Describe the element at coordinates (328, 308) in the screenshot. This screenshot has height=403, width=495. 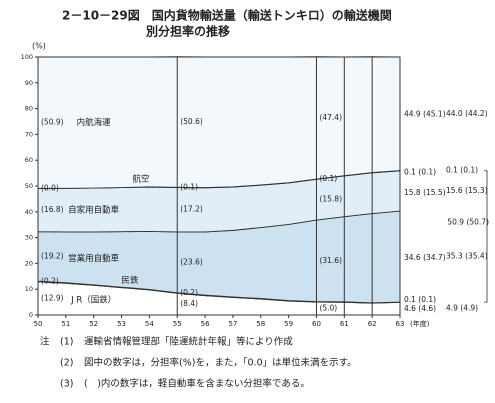
I see `value-label: (5.0)` at that location.